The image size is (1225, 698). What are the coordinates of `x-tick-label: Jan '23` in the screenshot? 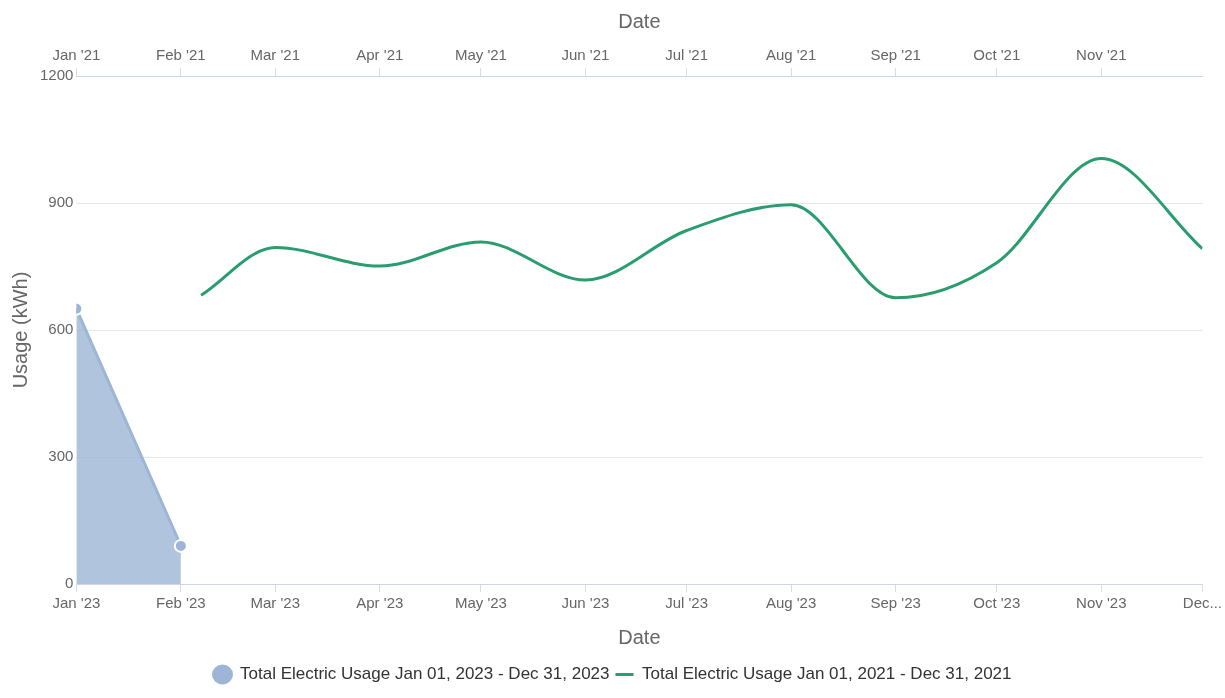 It's located at (76, 603).